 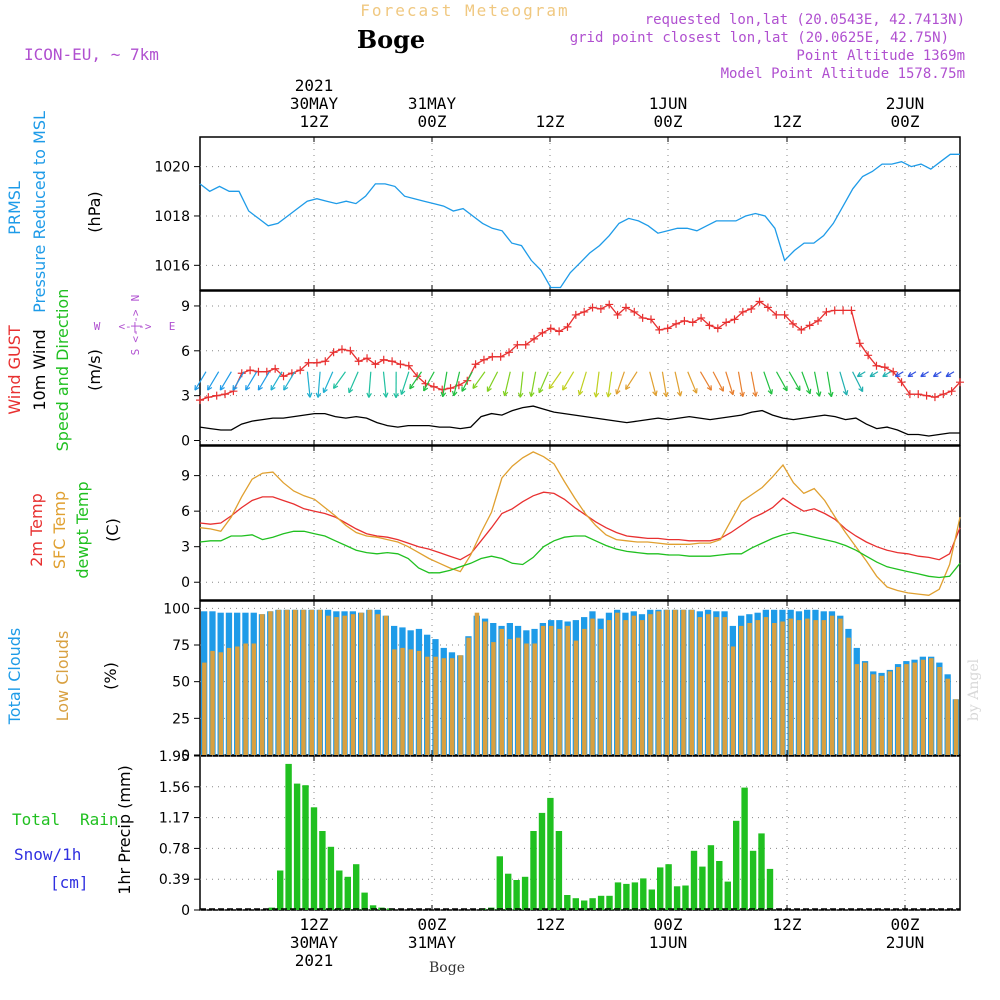 What do you see at coordinates (974, 689) in the screenshot?
I see `watermark: by Angel` at bounding box center [974, 689].